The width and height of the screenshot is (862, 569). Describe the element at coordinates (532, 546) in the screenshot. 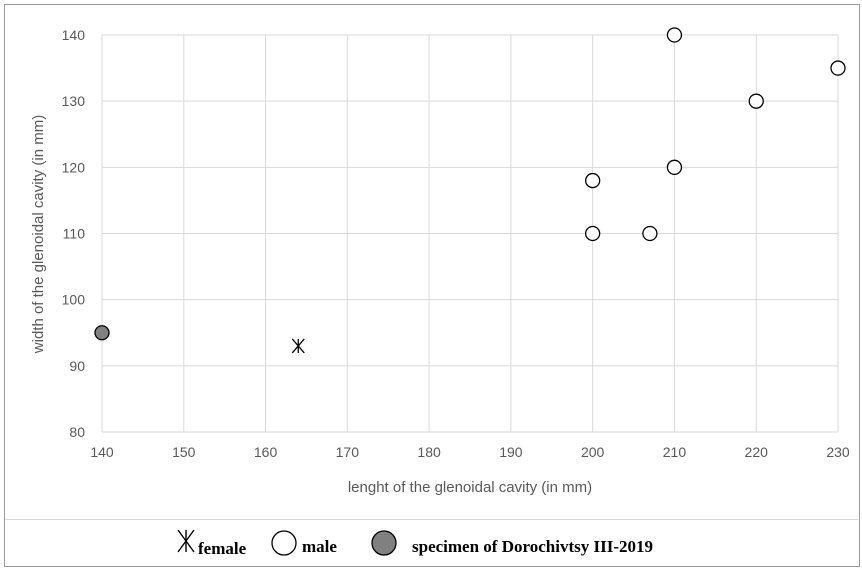

I see `legend-specimen-label: specimen of Dorochivtsy III-2019` at that location.